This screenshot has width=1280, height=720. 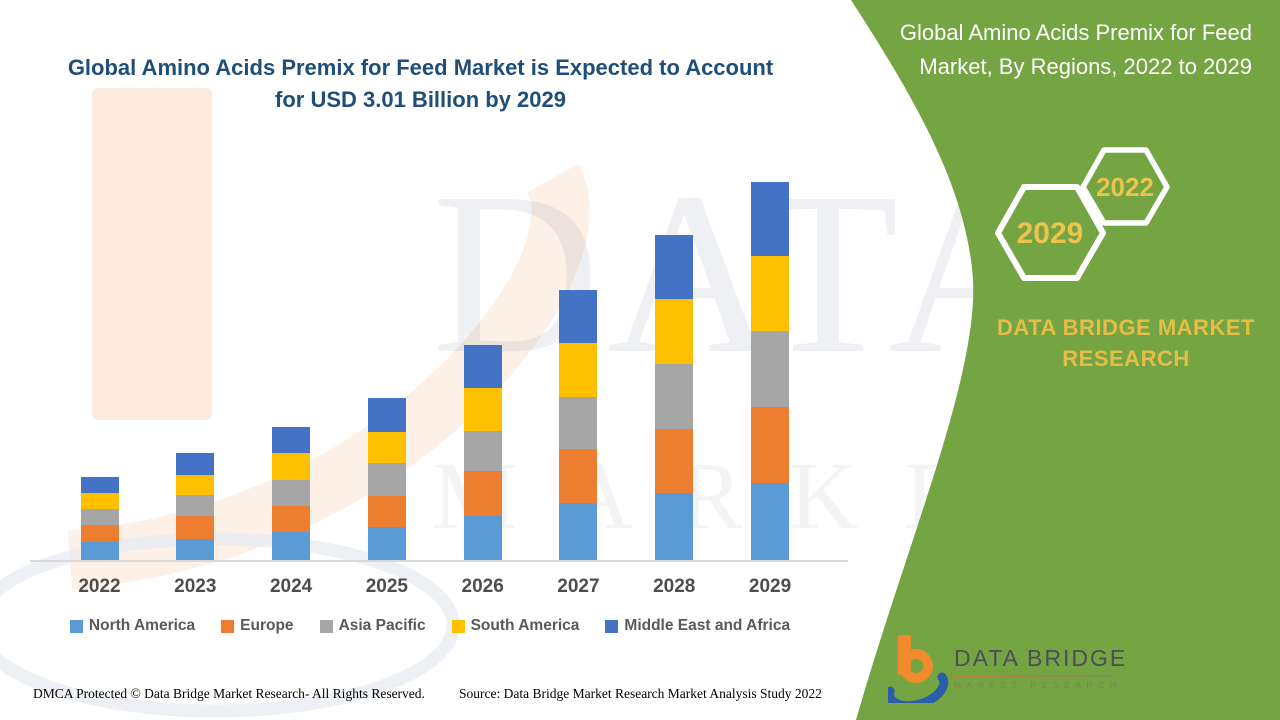 I want to click on bar-segment-2029-south-america, so click(x=770, y=294).